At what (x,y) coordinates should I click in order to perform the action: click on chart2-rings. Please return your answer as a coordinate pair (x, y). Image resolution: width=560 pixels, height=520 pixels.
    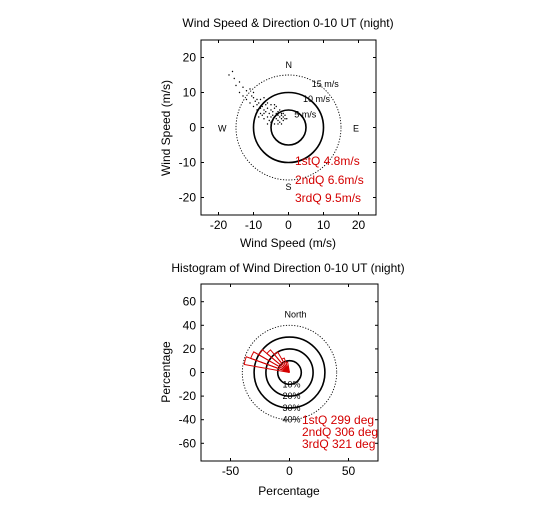
    Looking at the image, I should click on (289, 372).